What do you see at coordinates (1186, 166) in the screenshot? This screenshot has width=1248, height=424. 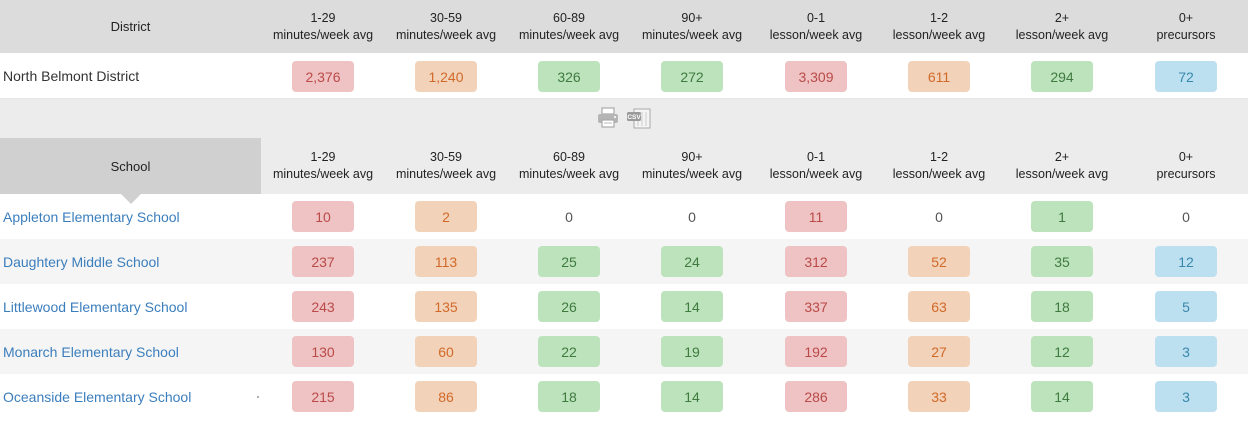 I see `school-column-header-8: 0+ precursors` at bounding box center [1186, 166].